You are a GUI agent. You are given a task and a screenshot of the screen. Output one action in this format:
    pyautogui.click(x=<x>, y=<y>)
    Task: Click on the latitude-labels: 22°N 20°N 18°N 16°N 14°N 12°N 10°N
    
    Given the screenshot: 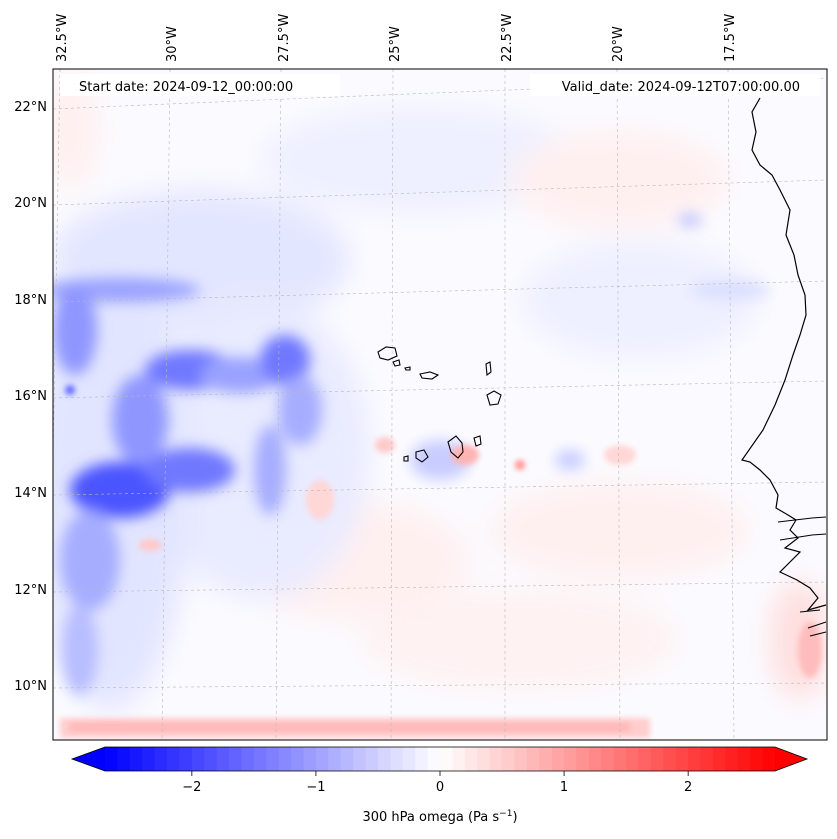 What is the action you would take?
    pyautogui.click(x=30, y=397)
    